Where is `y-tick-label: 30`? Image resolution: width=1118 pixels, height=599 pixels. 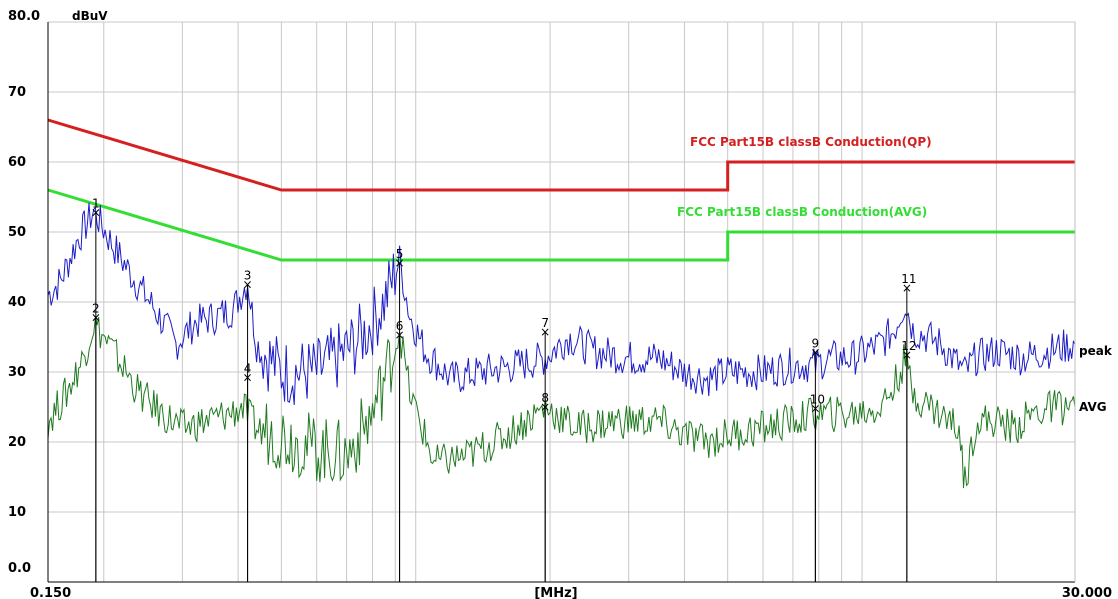 y-tick-label: 30 is located at coordinates (17, 372).